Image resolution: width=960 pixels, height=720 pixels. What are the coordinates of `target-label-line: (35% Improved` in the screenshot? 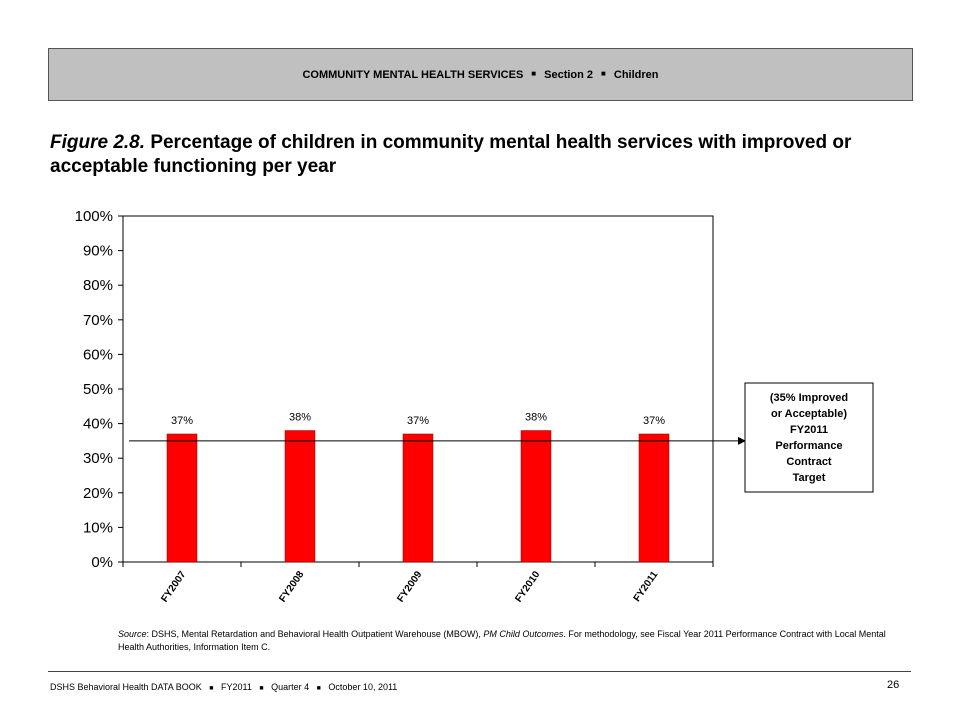 It's located at (809, 398).